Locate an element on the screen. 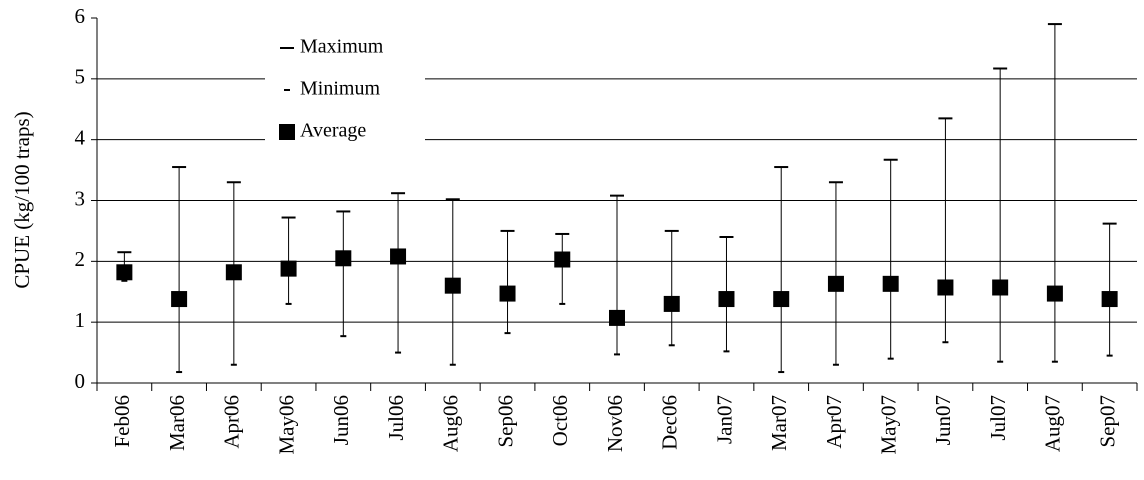 This screenshot has height=480, width=1144. x-tick-label: Feb06 is located at coordinates (122, 421).